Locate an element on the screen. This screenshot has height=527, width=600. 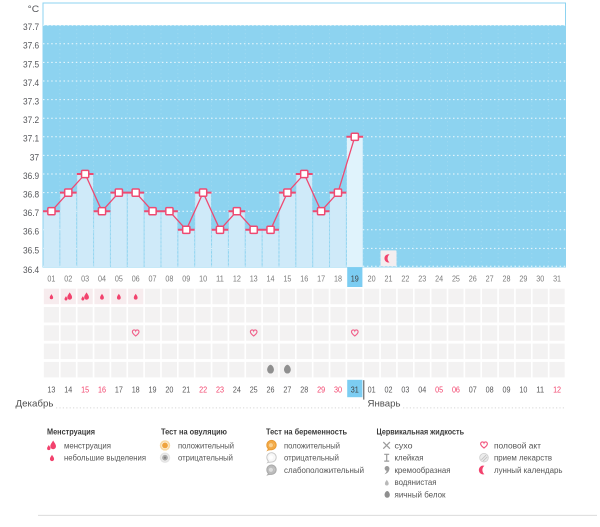
svg-text: 37.4 is located at coordinates (31, 83).